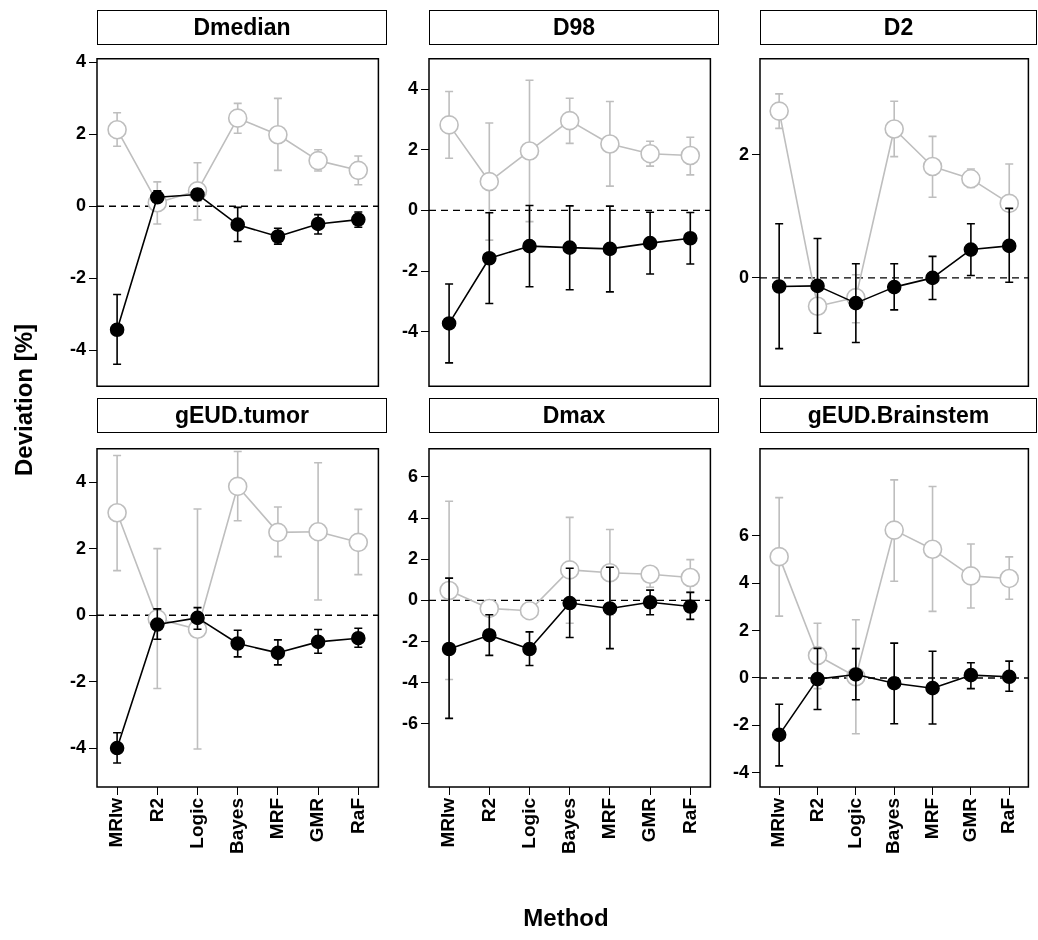 This screenshot has height=940, width=1038. I want to click on chart-title: D2, so click(898, 27).